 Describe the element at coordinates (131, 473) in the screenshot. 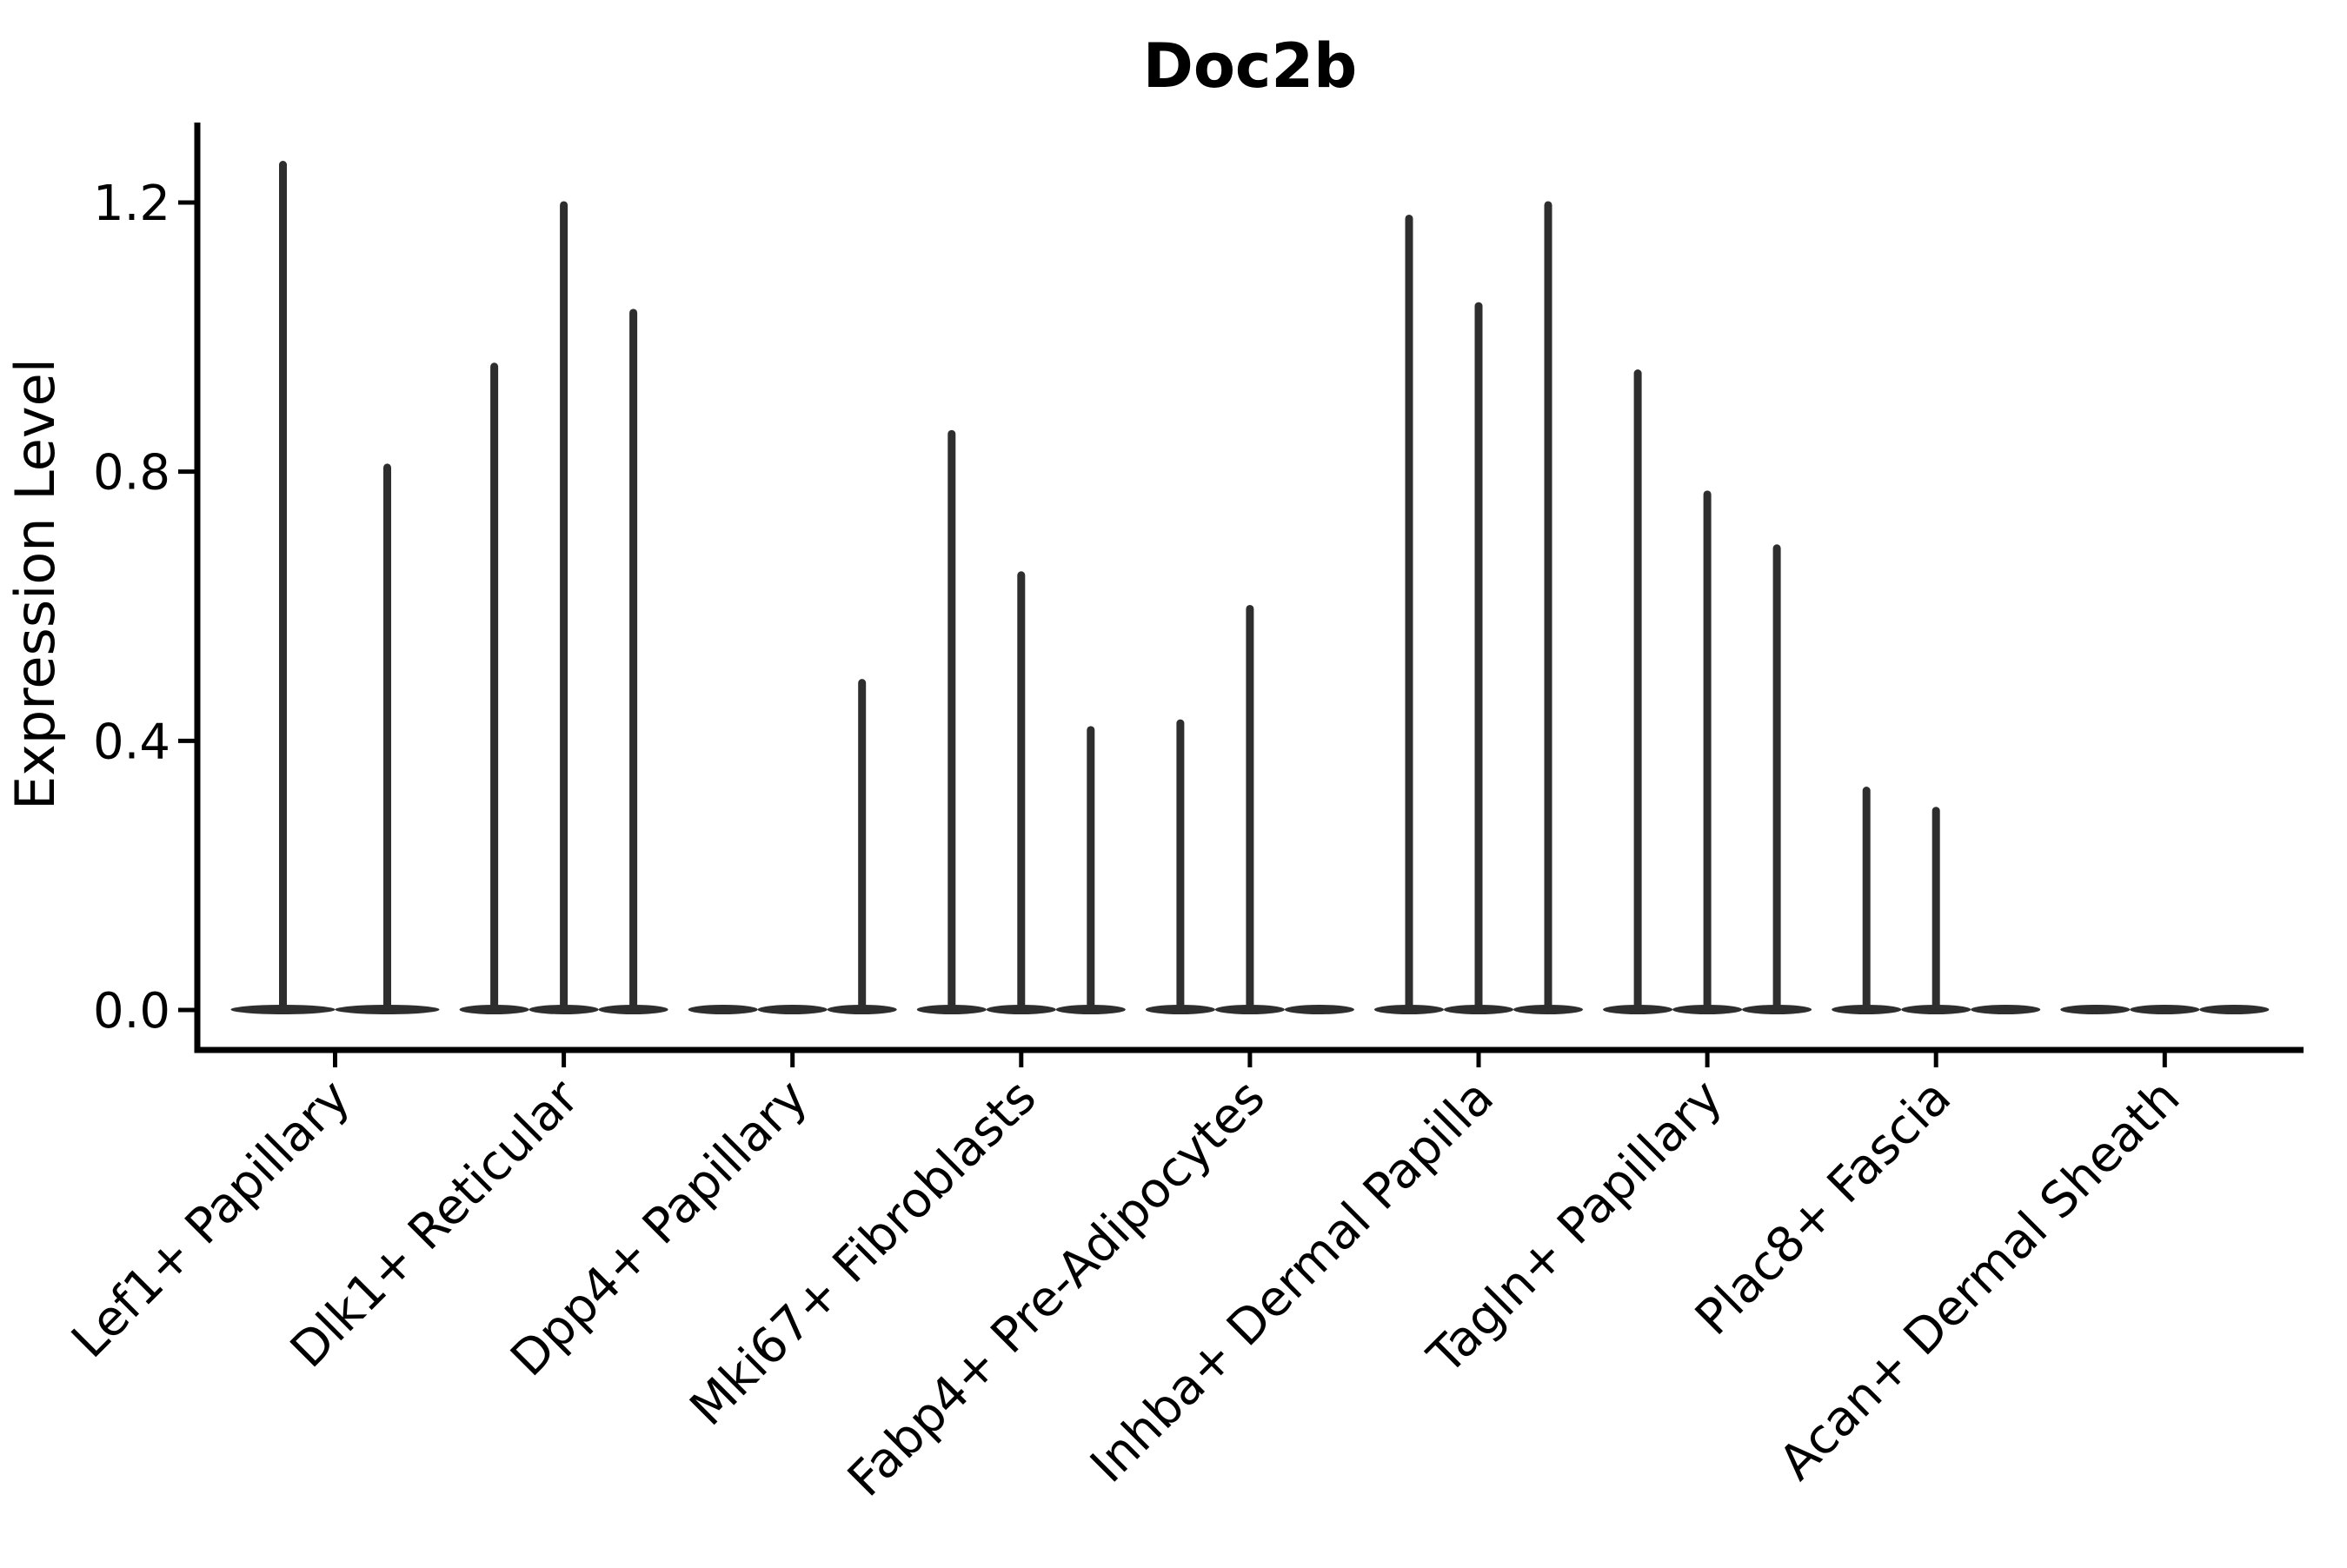

I see `y-tick-label: 0.8` at that location.